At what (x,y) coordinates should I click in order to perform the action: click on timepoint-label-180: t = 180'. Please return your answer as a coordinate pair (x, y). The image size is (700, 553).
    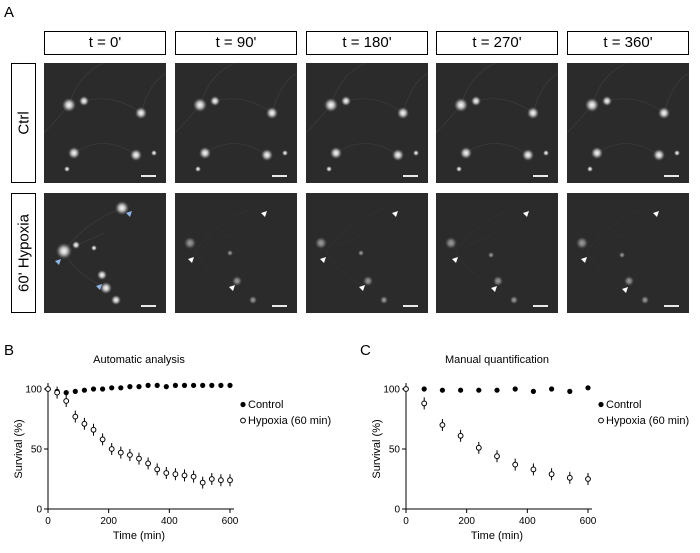
    Looking at the image, I should click on (367, 43).